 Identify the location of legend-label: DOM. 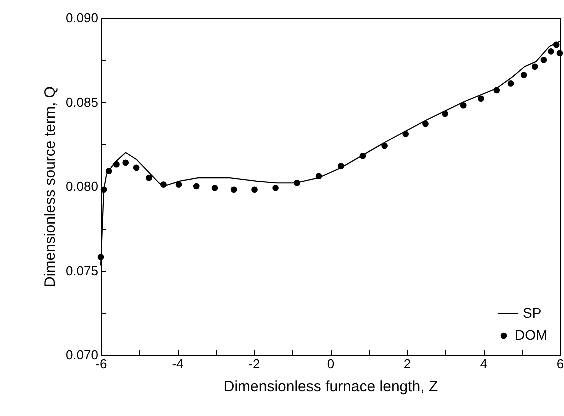
(531, 335).